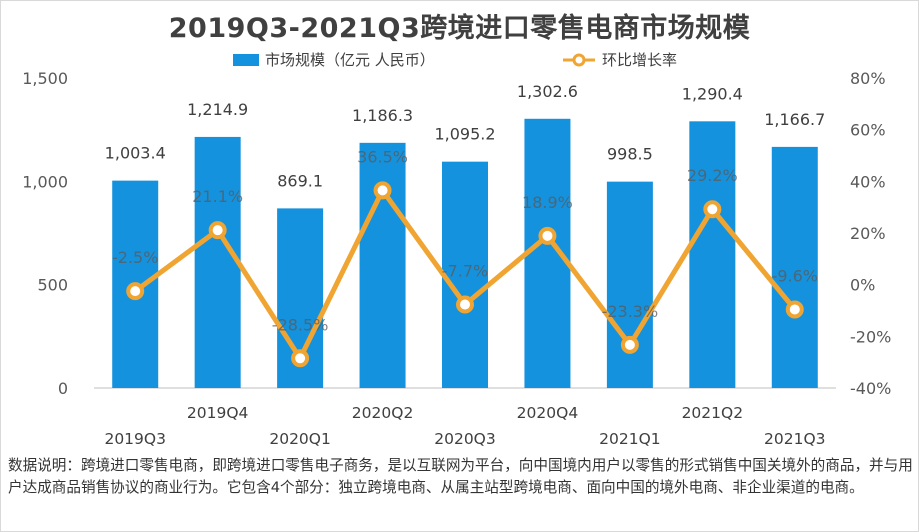  I want to click on bar-value-label: 998.5, so click(630, 154).